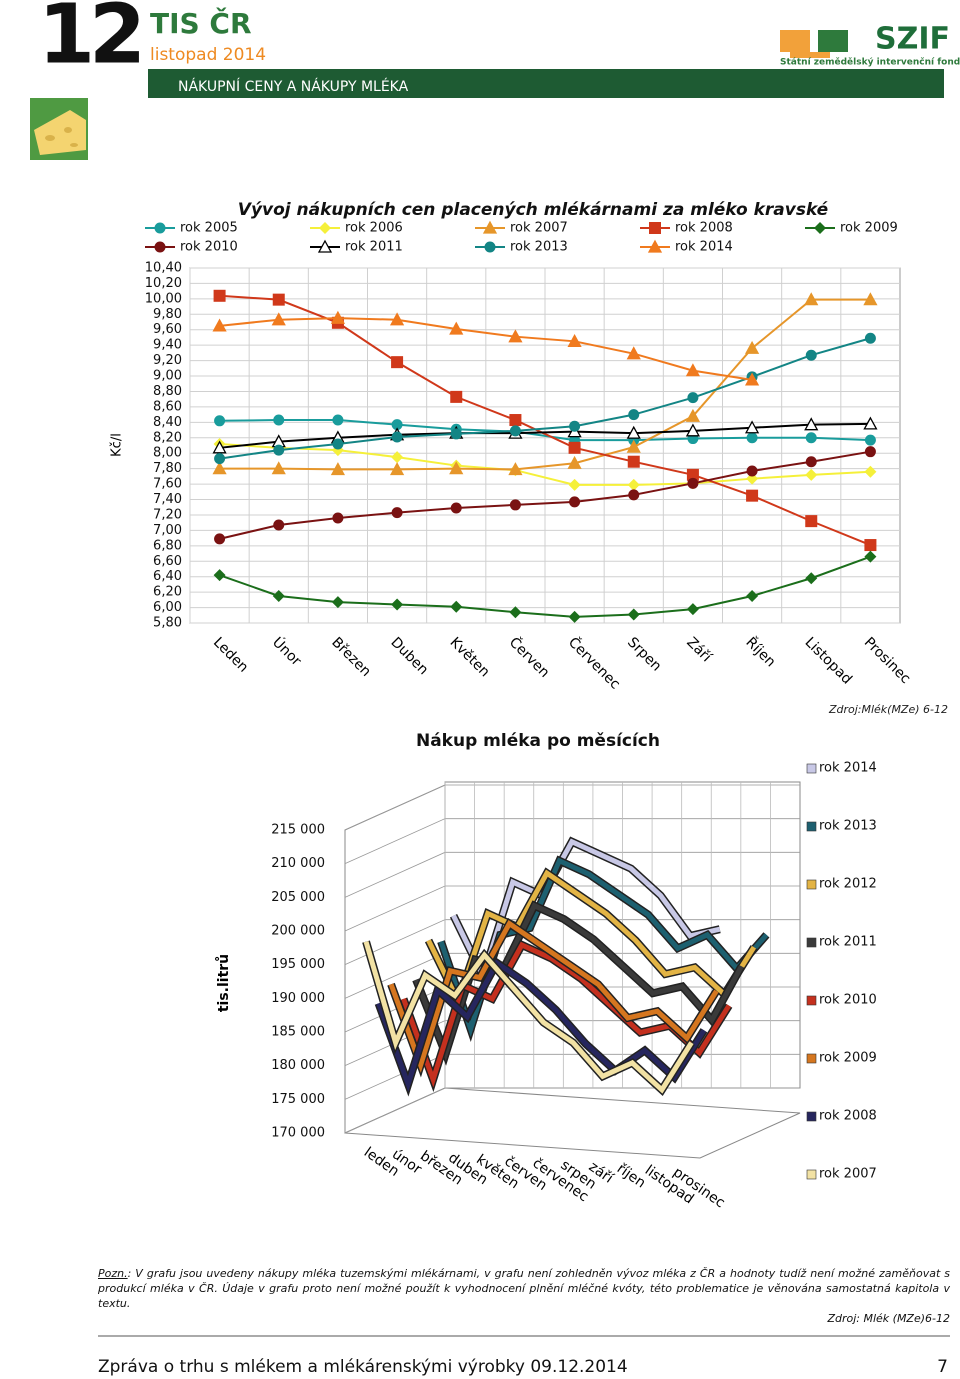 The width and height of the screenshot is (960, 1379). Describe the element at coordinates (167, 484) in the screenshot. I see `y-tick-label: 7,60` at that location.